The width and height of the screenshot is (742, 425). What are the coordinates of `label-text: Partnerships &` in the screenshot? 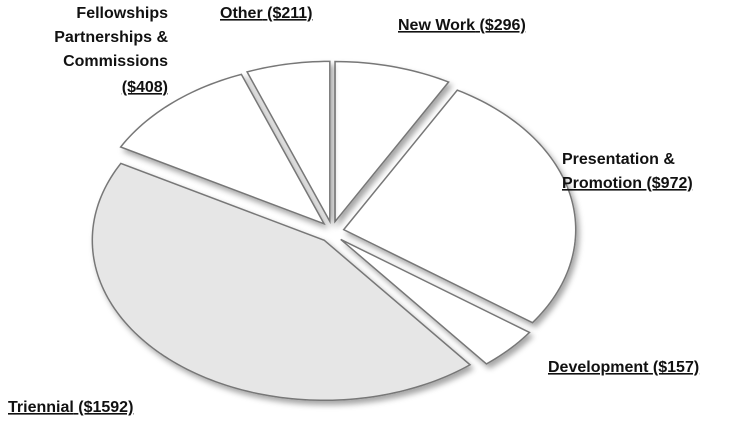 It's located at (111, 37).